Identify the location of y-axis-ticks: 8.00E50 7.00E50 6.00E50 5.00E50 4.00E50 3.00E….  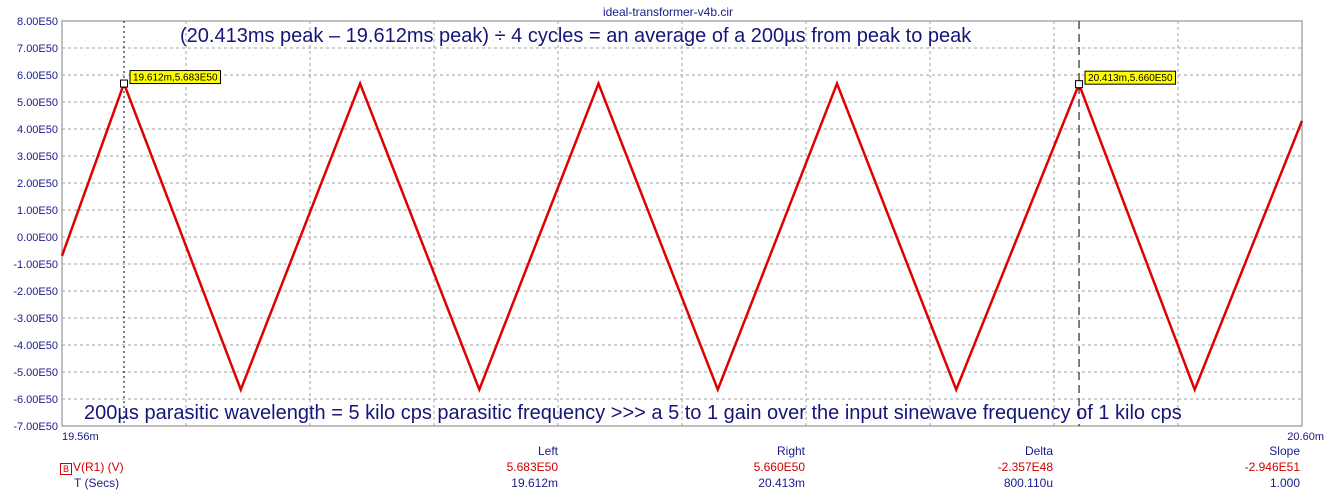
(35, 224).